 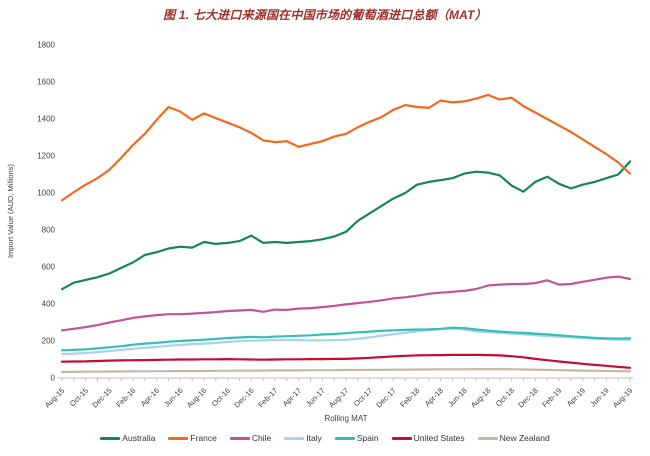 What do you see at coordinates (79, 397) in the screenshot?
I see `x-tick-label: Oct-15` at bounding box center [79, 397].